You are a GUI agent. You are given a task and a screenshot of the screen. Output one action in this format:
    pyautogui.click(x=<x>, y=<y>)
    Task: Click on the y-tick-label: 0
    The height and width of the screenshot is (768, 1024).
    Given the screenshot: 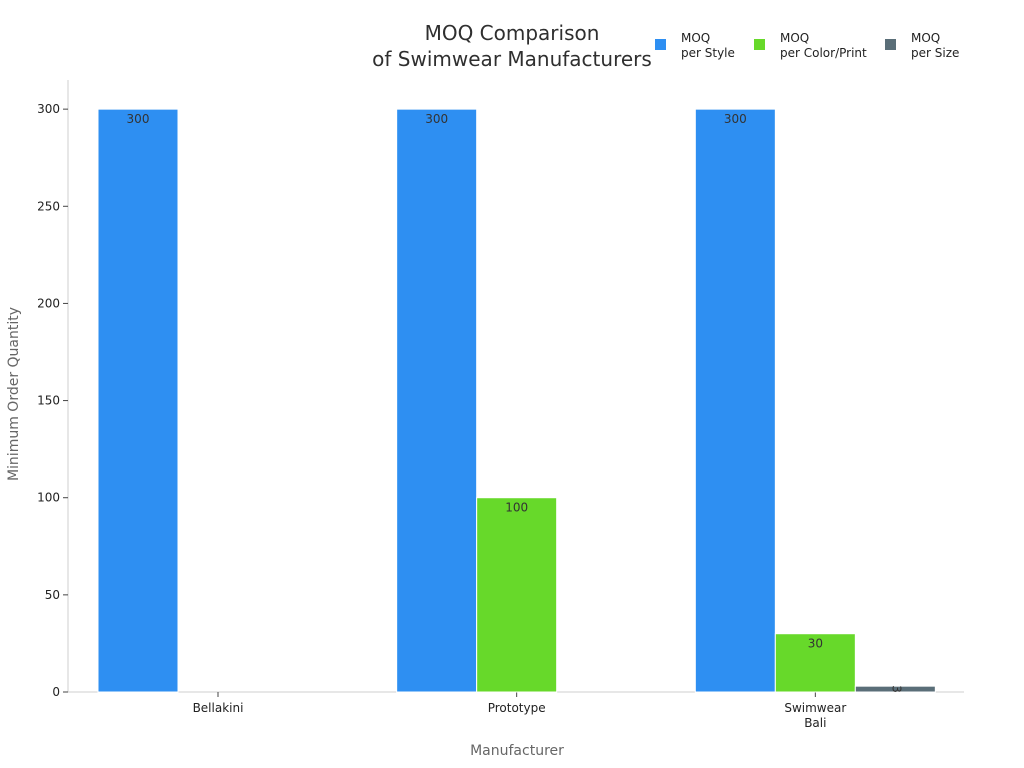 What is the action you would take?
    pyautogui.click(x=56, y=692)
    